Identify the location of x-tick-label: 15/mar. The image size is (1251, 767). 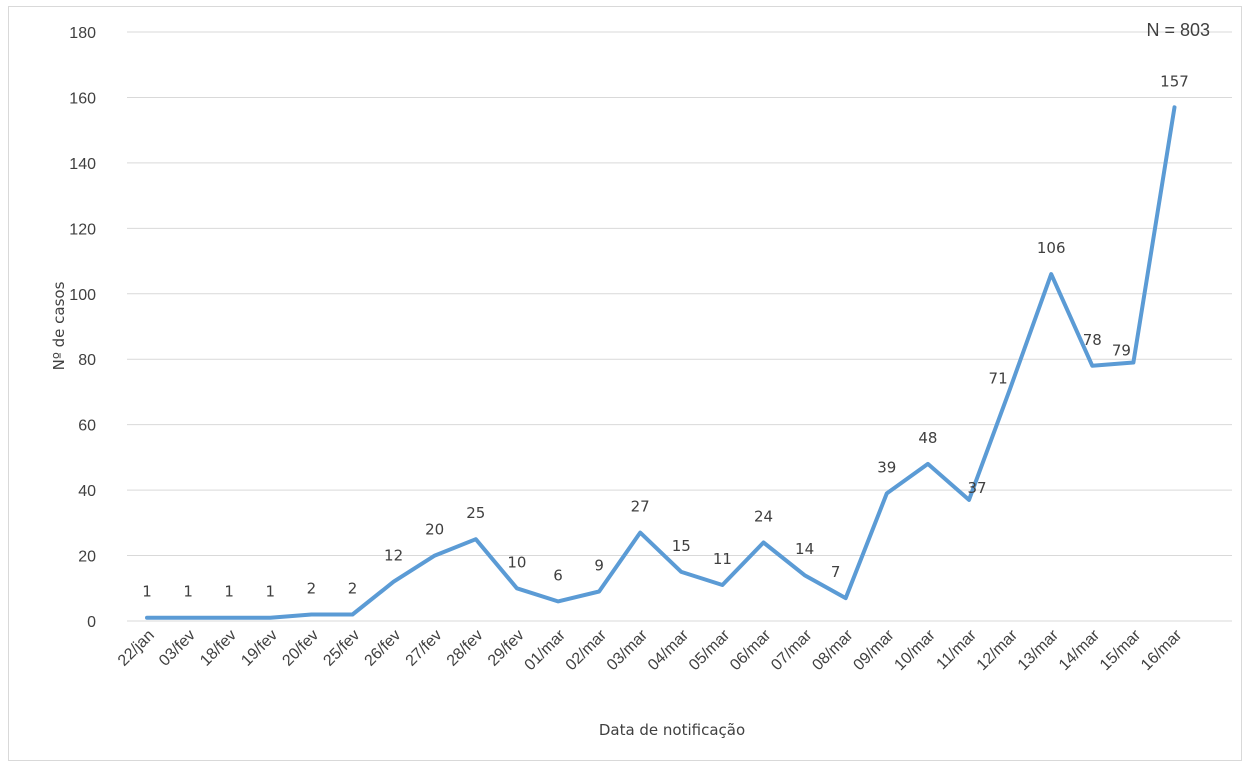
(1121, 650).